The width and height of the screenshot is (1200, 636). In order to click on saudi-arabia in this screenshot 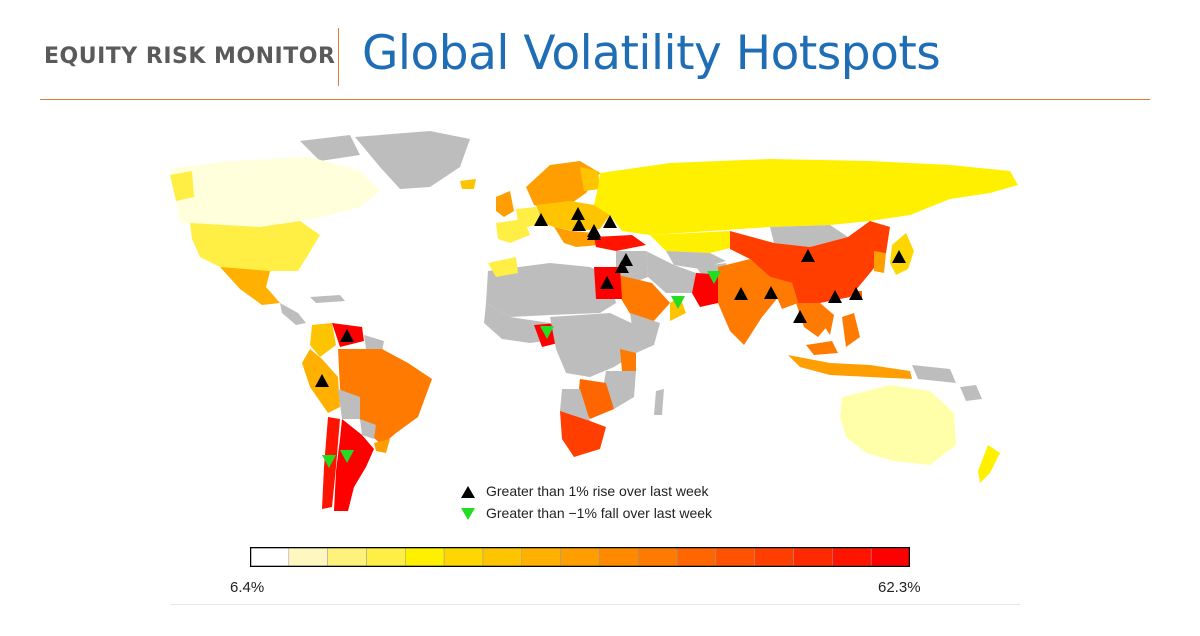, I will do `click(644, 299)`.